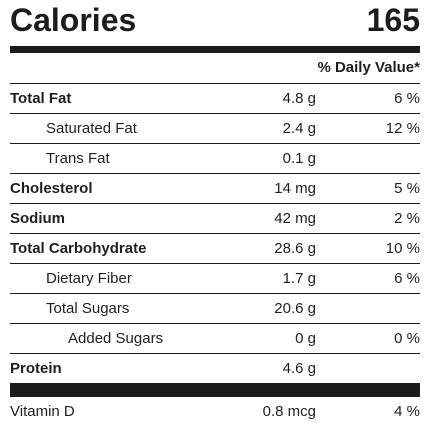 The image size is (430, 430). I want to click on nutrient-name: Cholesterol, so click(51, 188).